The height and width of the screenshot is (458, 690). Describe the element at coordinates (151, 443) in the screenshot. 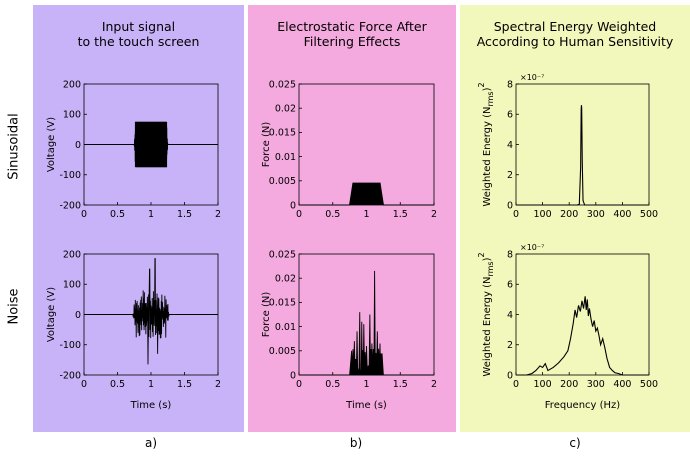

I see `sublabel-a: a)` at that location.